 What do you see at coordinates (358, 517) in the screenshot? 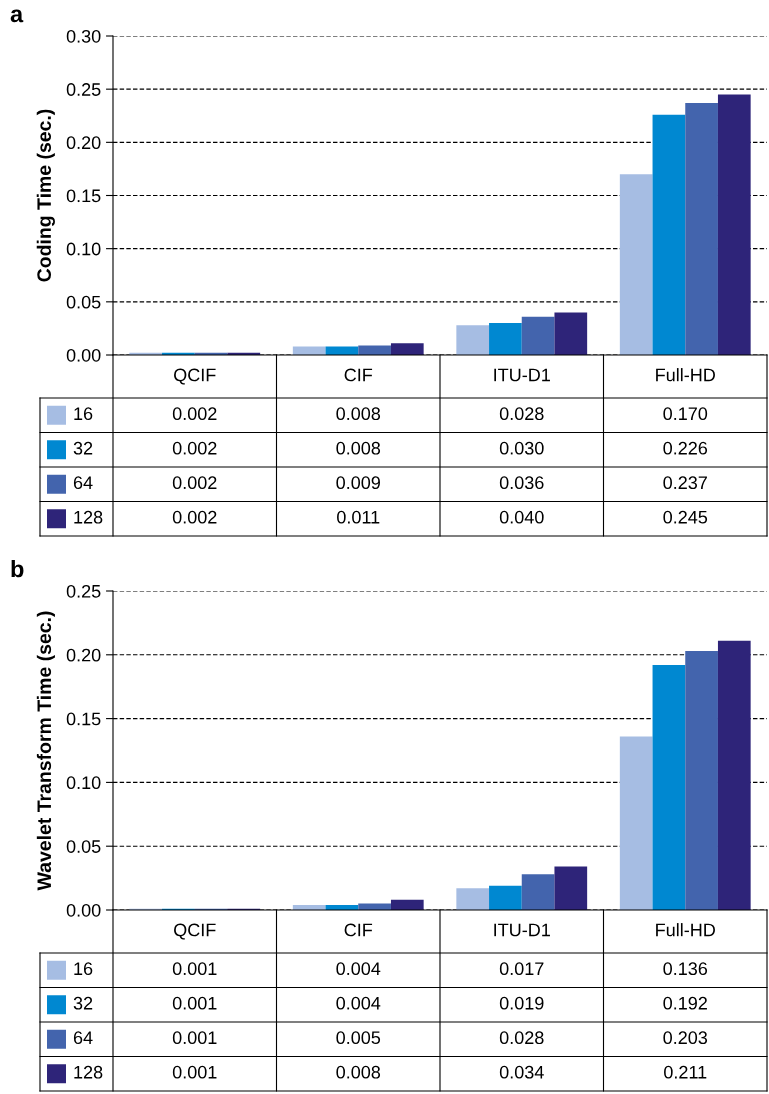
I see `data-label: 0.011` at bounding box center [358, 517].